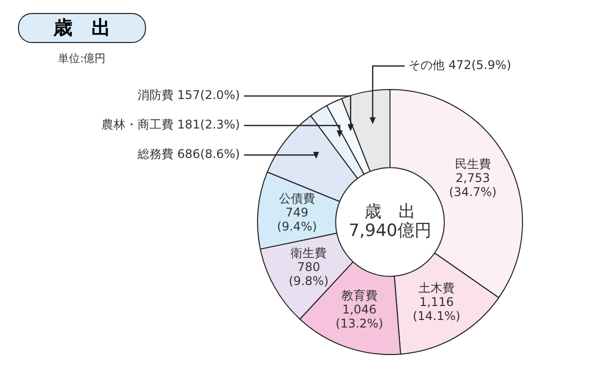 Image resolution: width=608 pixels, height=370 pixels. I want to click on text: 7,940億円, so click(390, 230).